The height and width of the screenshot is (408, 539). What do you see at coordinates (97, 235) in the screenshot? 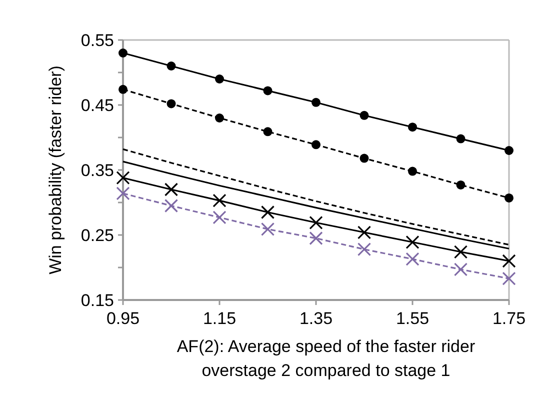
I see `y-tick-label: 0.25` at bounding box center [97, 235].